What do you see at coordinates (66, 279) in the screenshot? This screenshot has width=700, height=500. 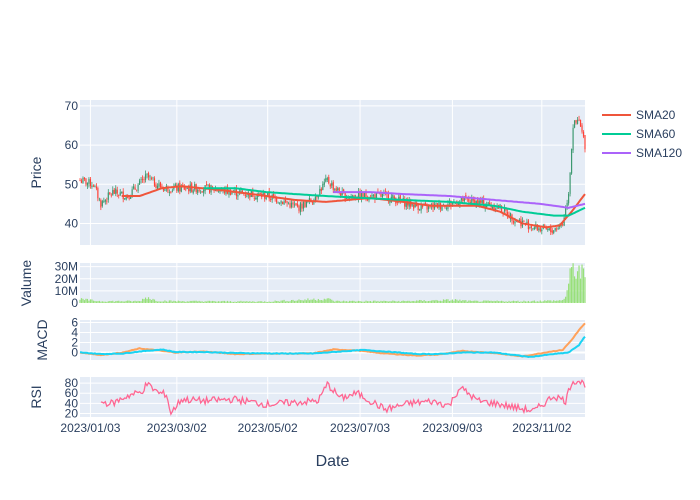 I see `y-tick-label: 20M` at bounding box center [66, 279].